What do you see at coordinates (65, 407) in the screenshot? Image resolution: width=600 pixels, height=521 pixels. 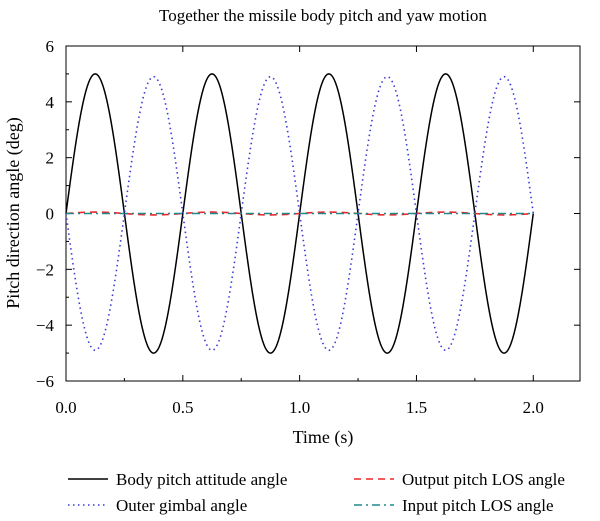 I see `x-tick-label: 0.0` at bounding box center [65, 407].